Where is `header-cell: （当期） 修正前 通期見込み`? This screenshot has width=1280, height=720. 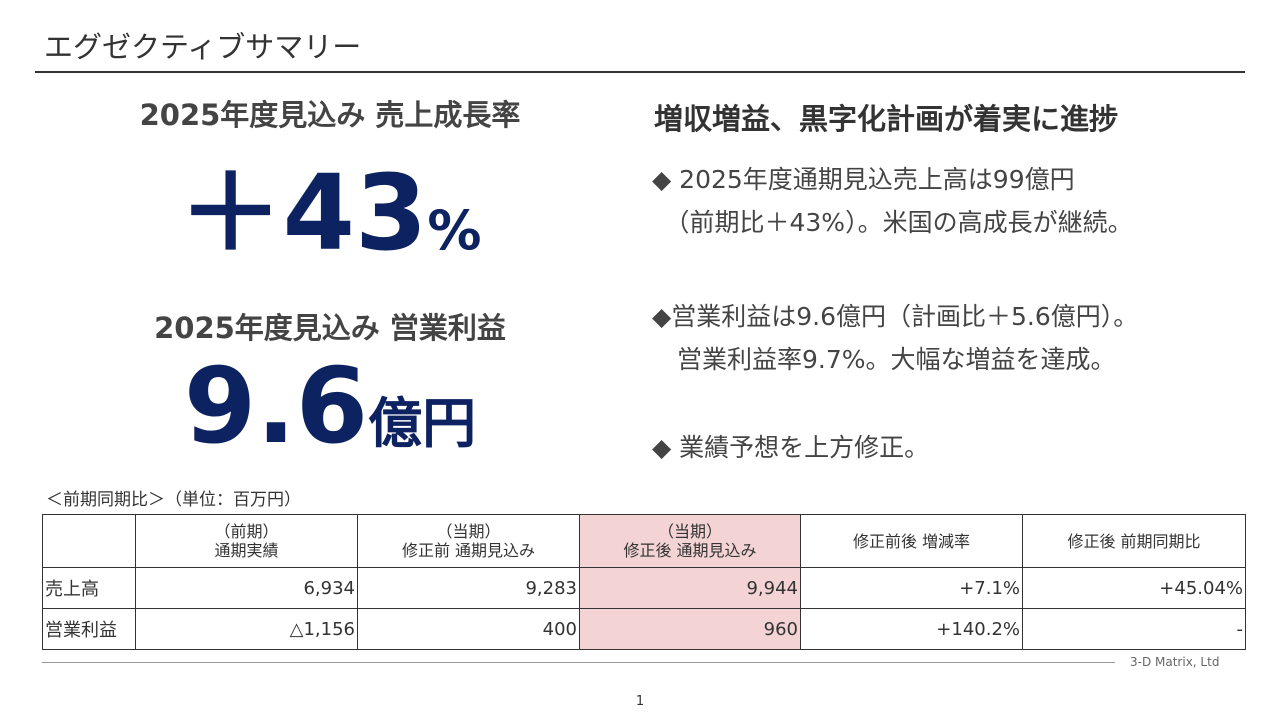 header-cell: （当期） 修正前 通期見込み is located at coordinates (468, 541).